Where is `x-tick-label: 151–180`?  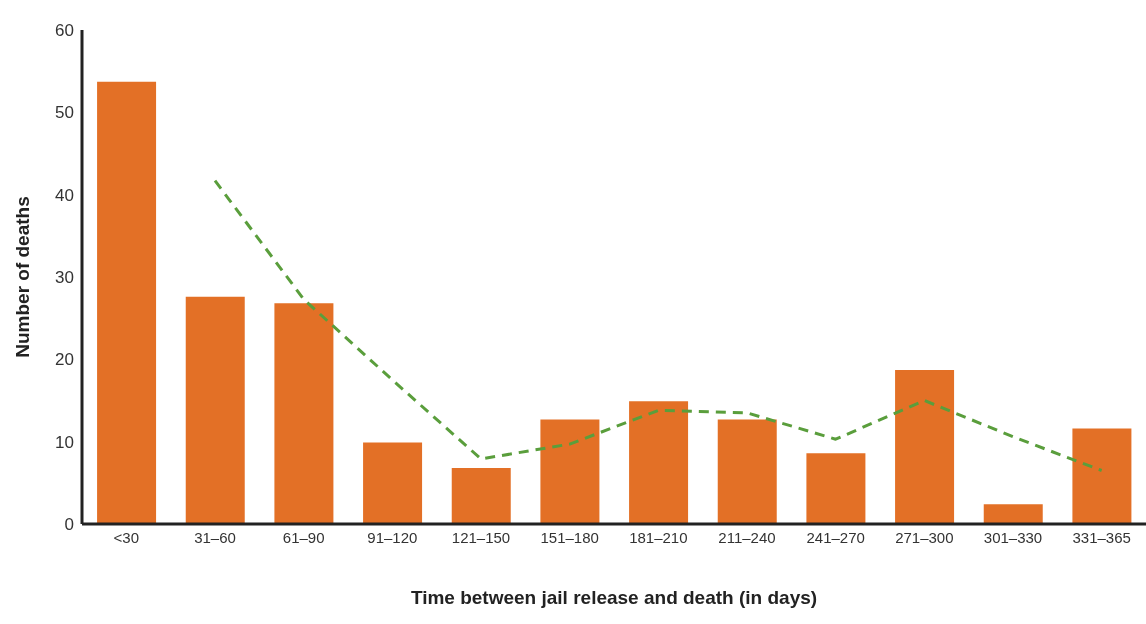
x-tick-label: 151–180 is located at coordinates (569, 537).